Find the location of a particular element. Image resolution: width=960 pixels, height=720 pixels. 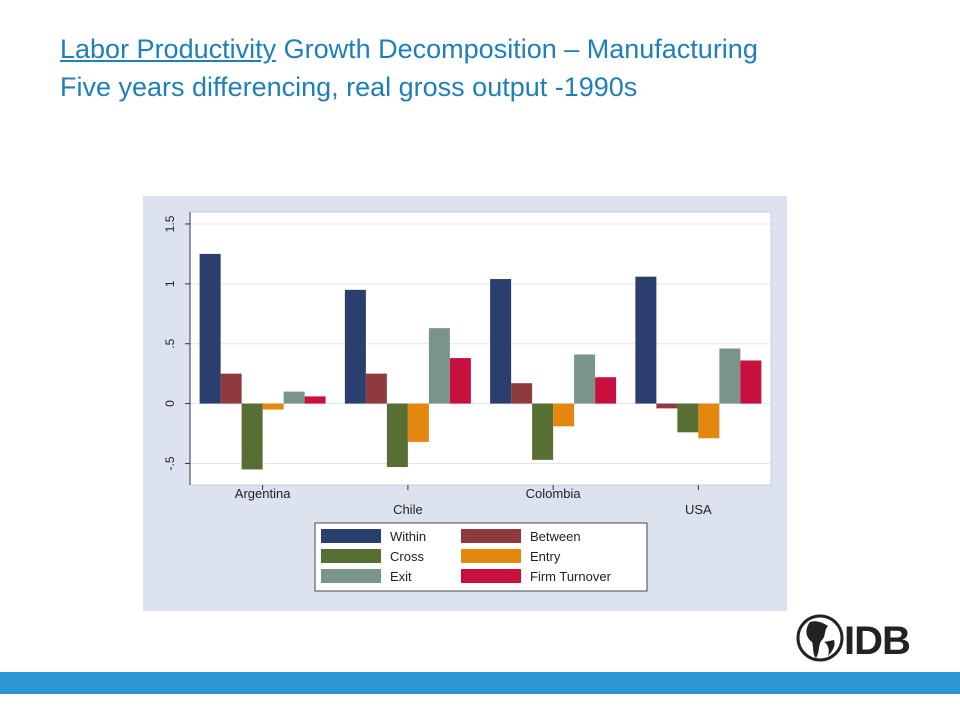

legend-label: Cross is located at coordinates (407, 556).